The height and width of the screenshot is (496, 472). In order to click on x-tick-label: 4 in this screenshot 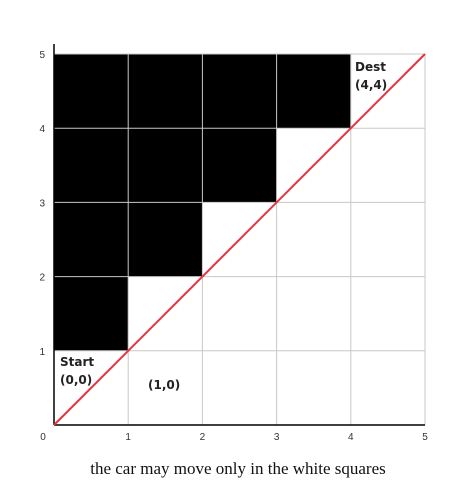, I will do `click(351, 437)`.